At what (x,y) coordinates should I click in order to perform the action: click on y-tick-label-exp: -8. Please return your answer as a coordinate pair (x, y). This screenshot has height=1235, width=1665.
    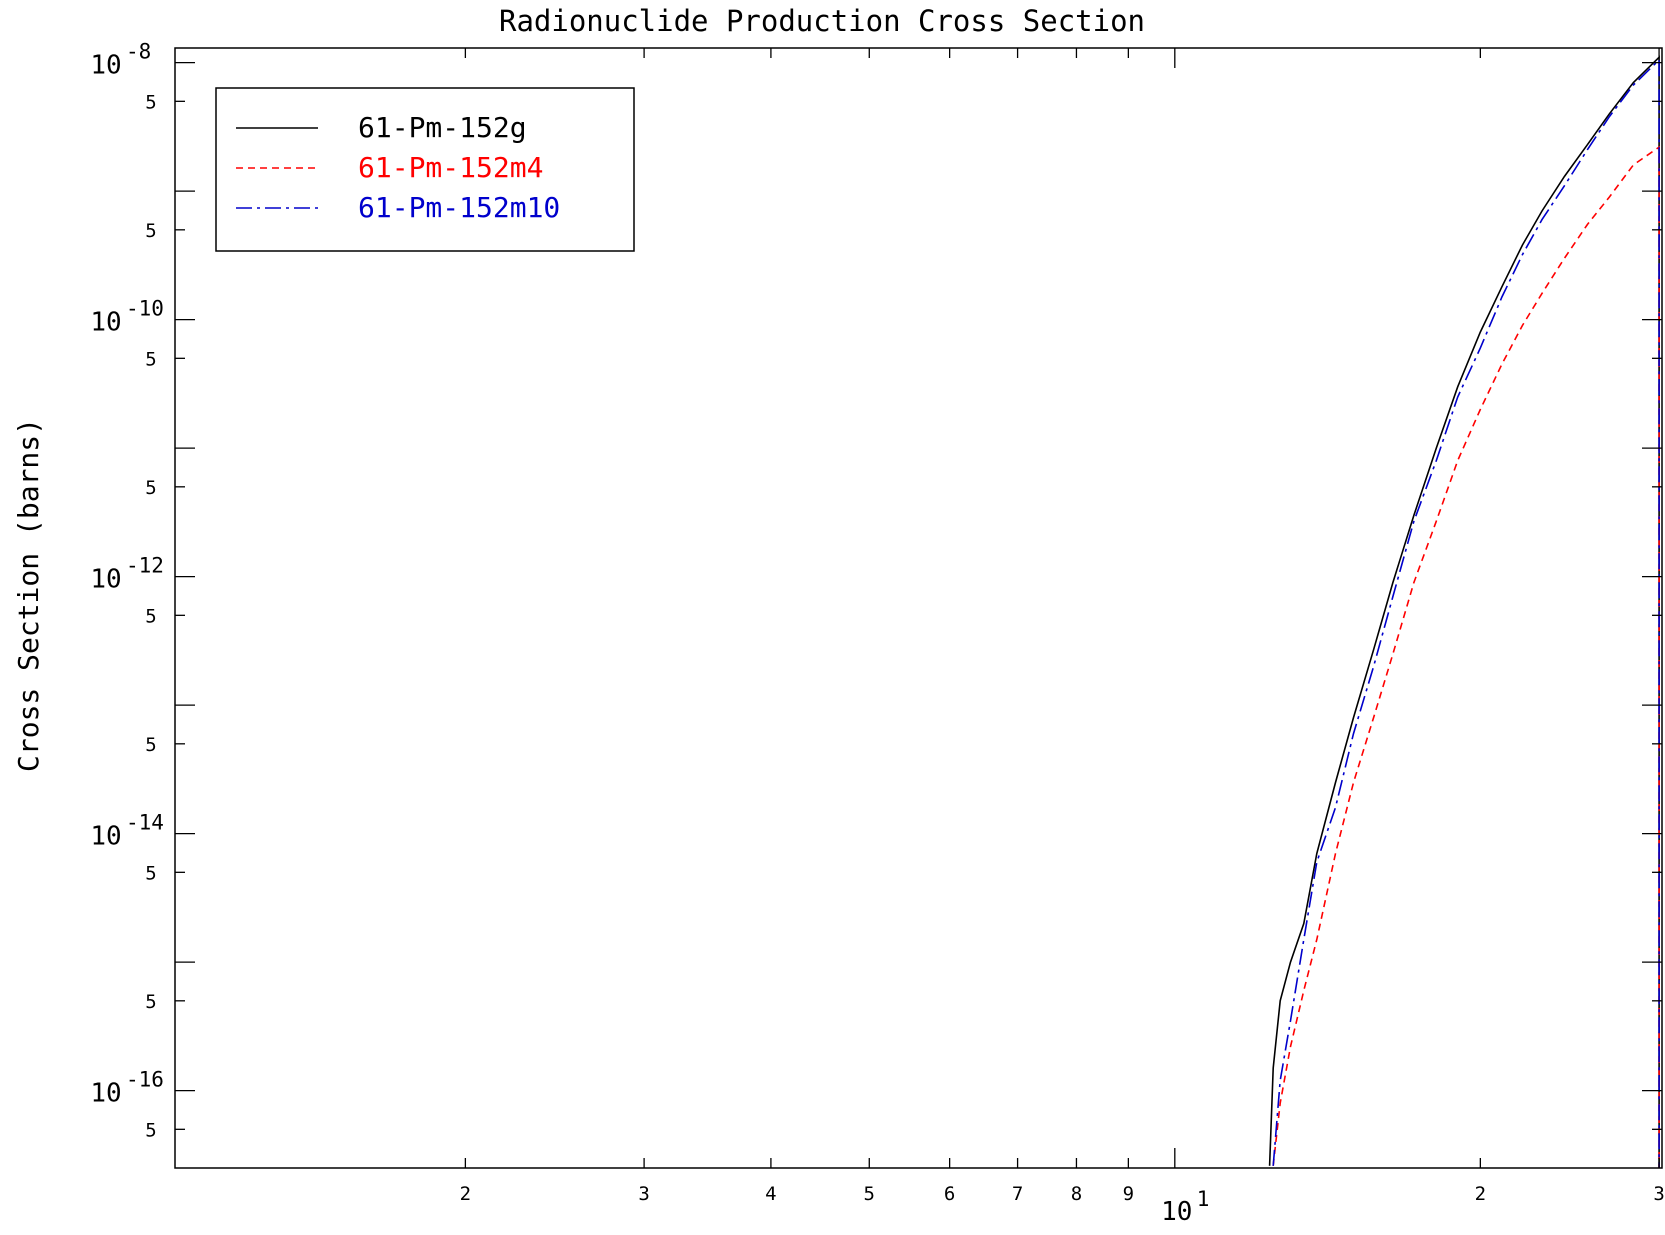
    Looking at the image, I should click on (138, 52).